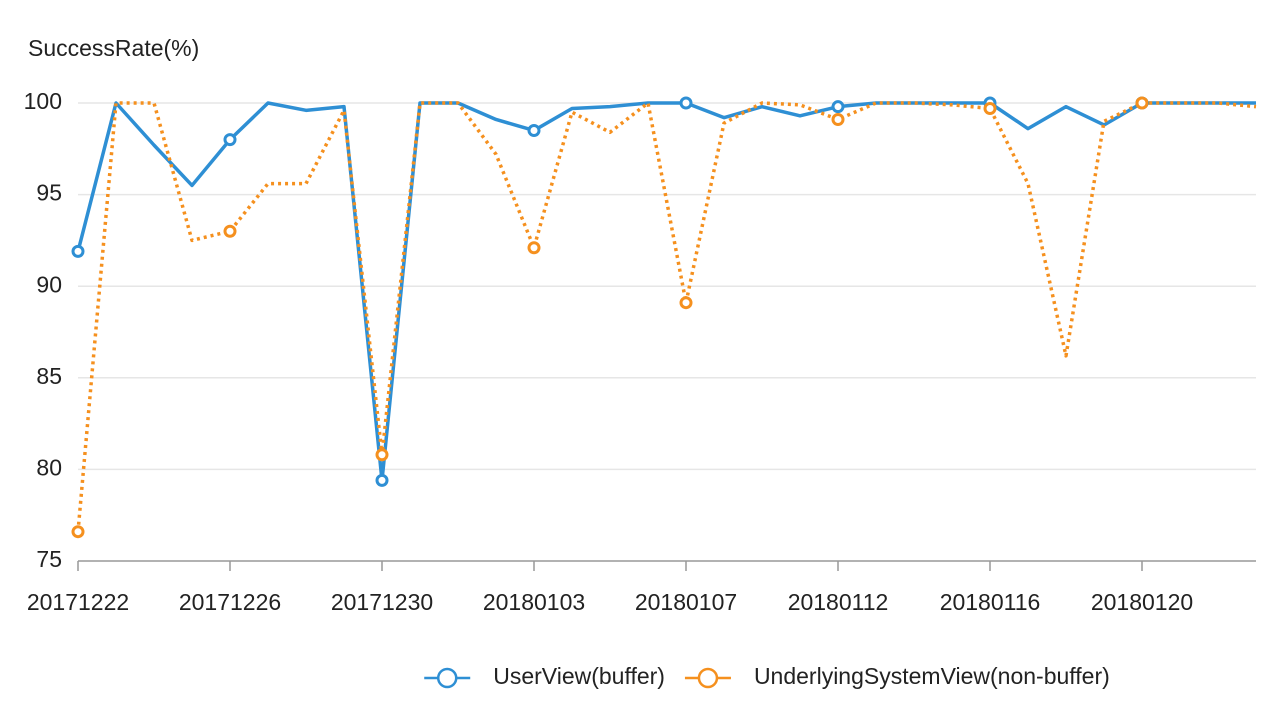  I want to click on x-tick-label: 20180103, so click(534, 602).